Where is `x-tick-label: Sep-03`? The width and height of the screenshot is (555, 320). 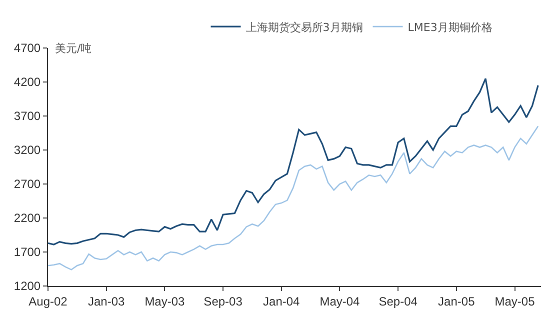
x-tick-label: Sep-03 is located at coordinates (223, 301).